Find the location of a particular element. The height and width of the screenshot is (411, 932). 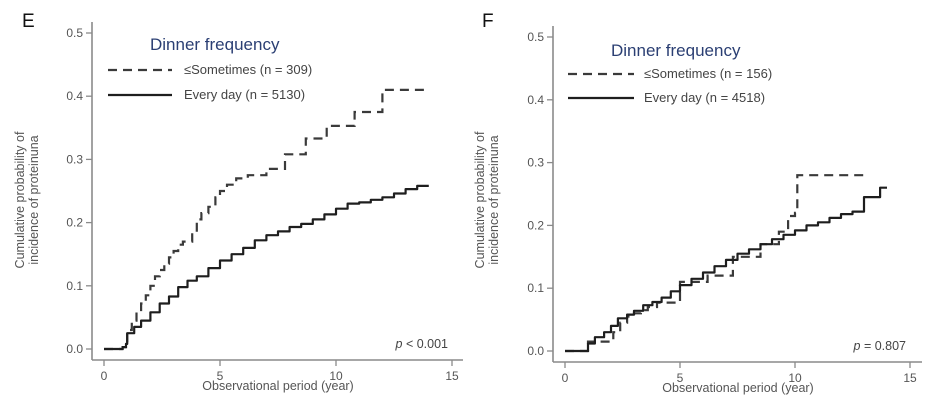

legend-label-sometimes: ≤Sometimes (n = 156) is located at coordinates (708, 73).